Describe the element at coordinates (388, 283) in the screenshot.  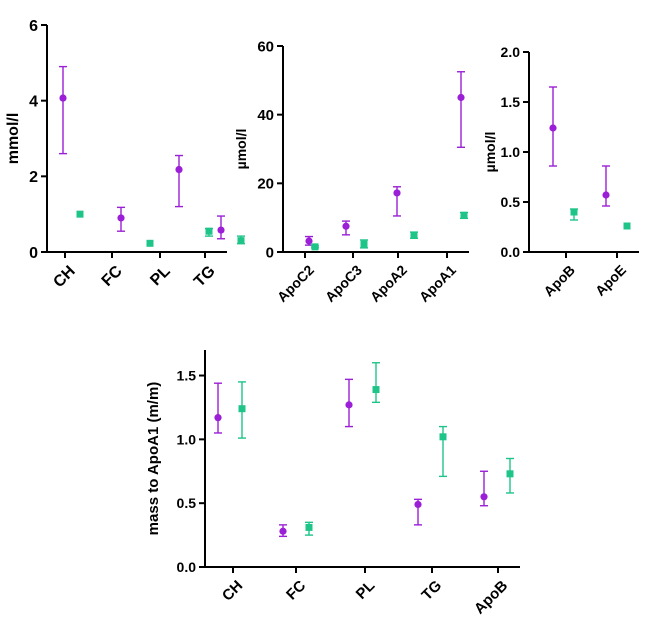
I see `x-tick-label: ApoA2` at that location.